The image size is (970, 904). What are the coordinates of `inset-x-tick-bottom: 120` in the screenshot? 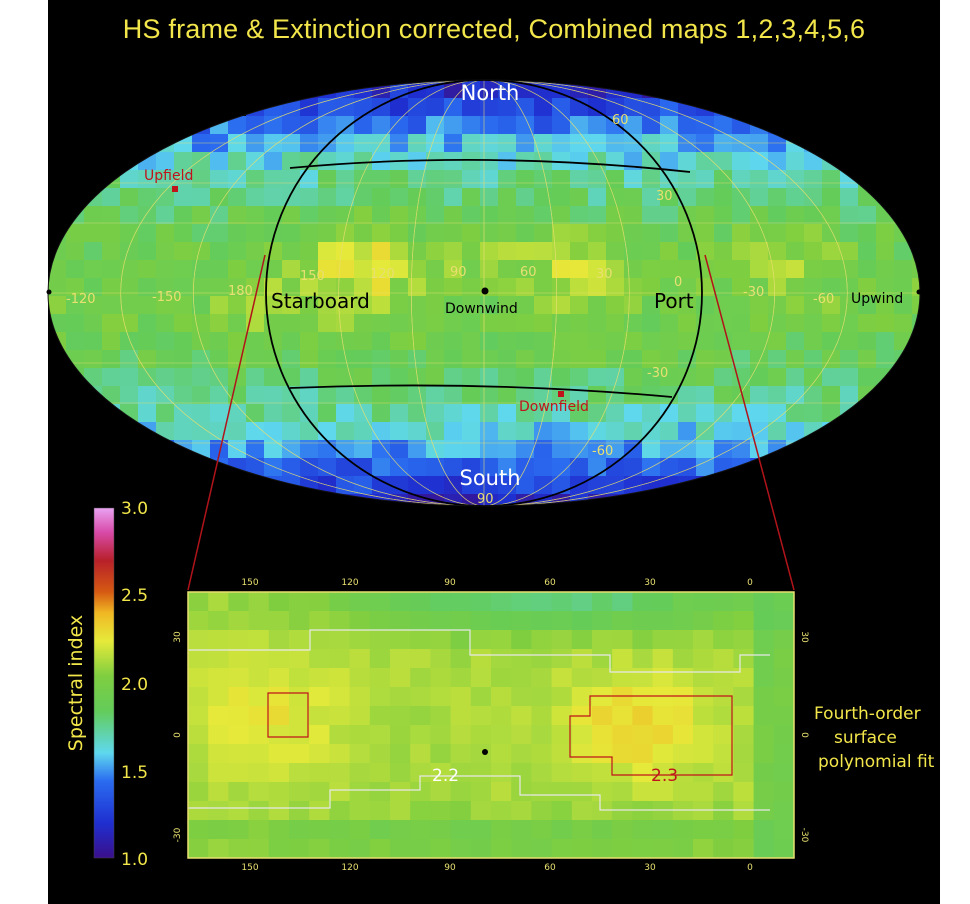 It's located at (349, 868).